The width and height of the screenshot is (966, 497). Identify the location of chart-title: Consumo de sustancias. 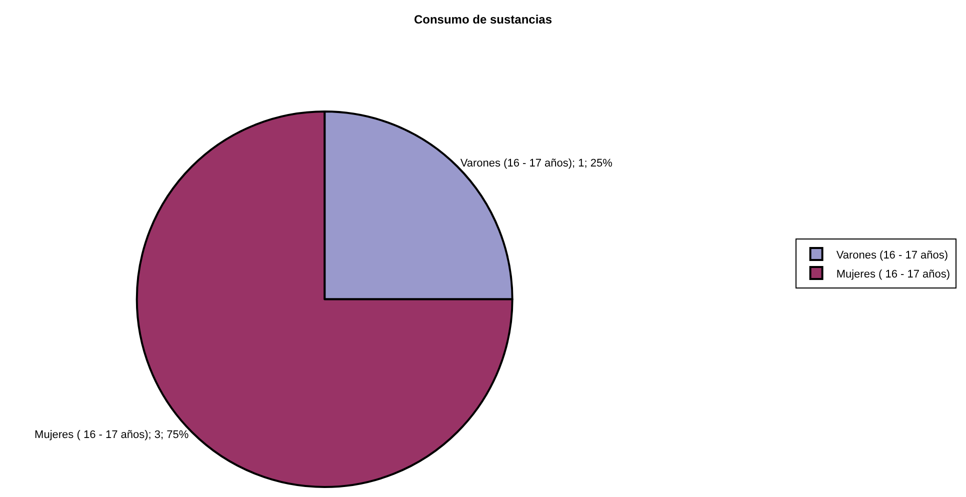
(483, 19).